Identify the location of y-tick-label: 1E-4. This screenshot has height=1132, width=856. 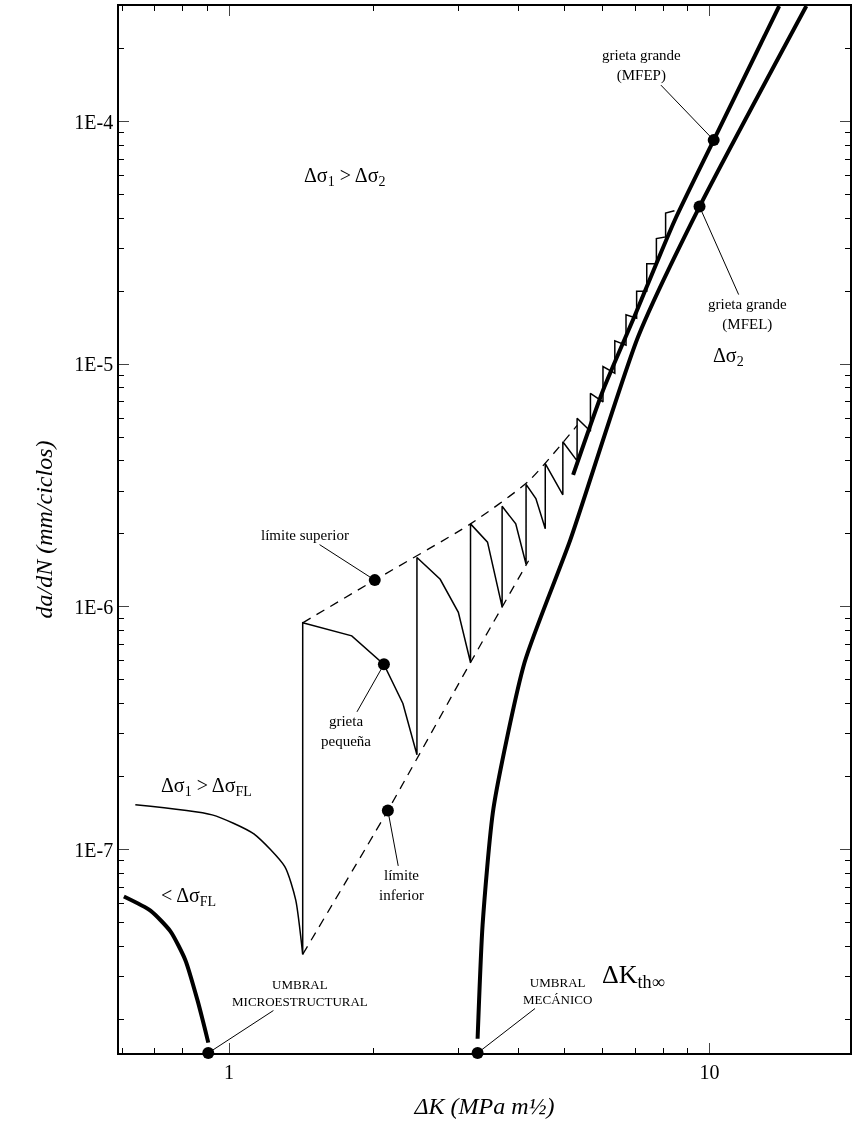
(94, 121).